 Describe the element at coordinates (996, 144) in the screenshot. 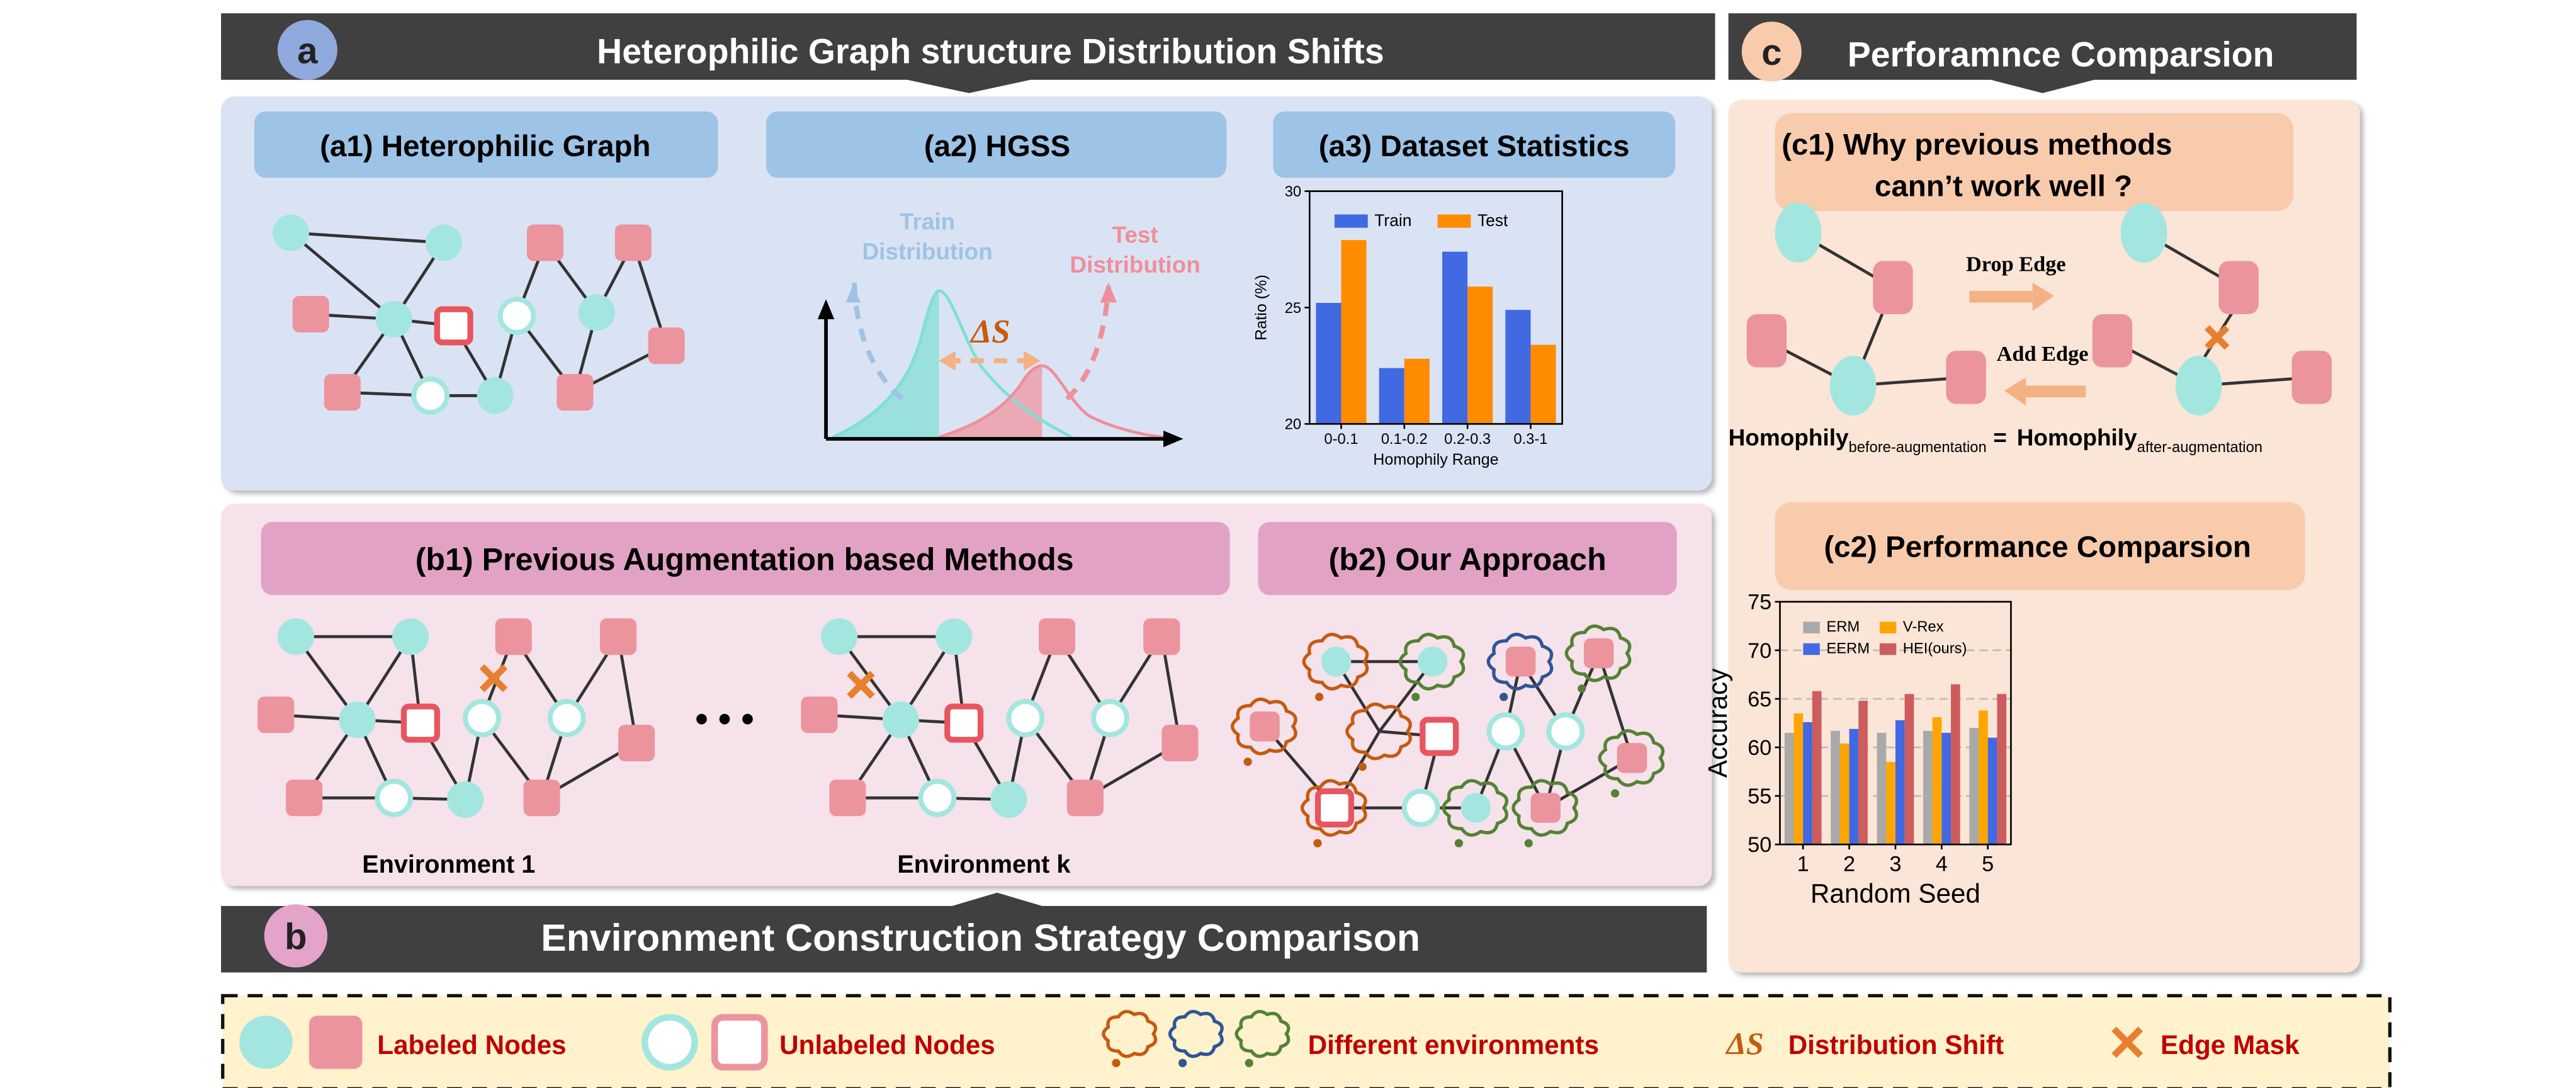

I see `a2-label-box` at that location.